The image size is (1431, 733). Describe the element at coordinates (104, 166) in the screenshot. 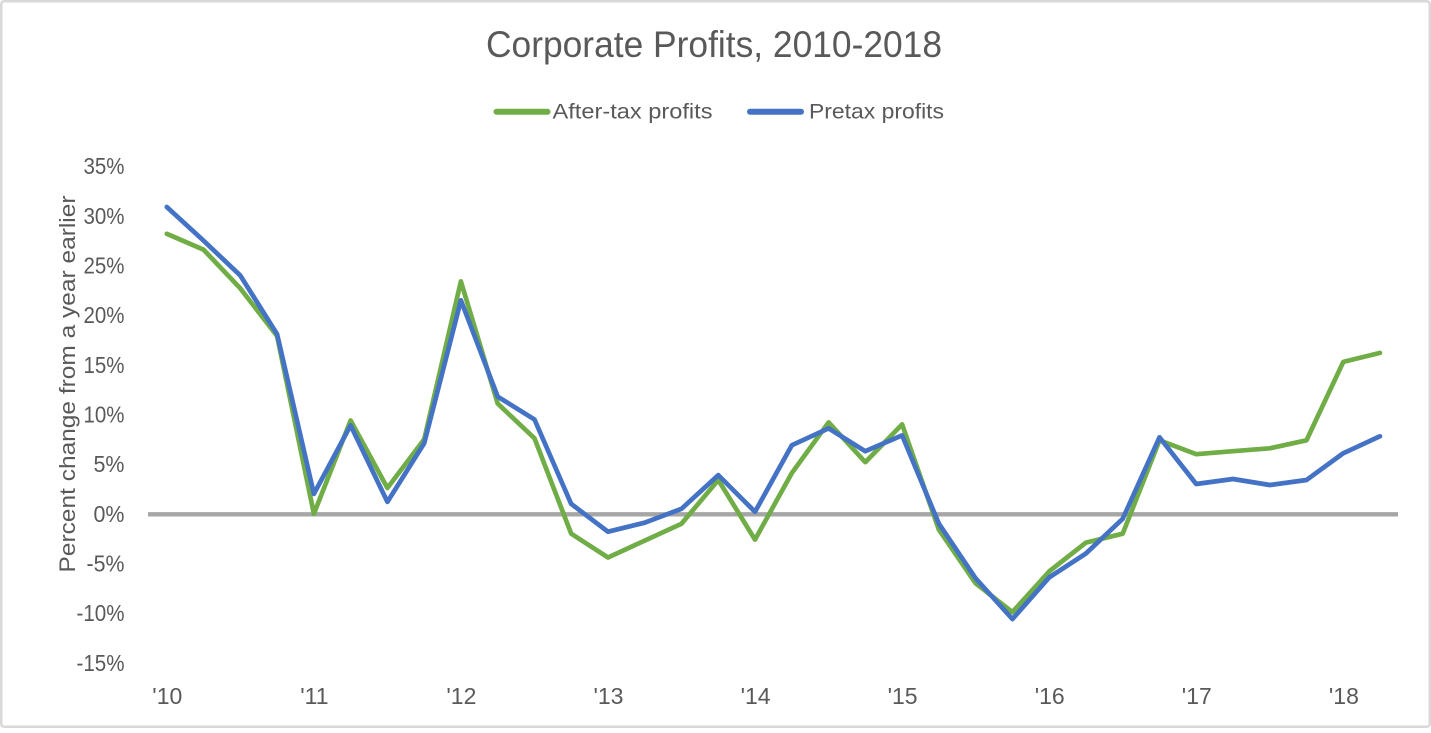

I see `svg-text: 35%` at that location.